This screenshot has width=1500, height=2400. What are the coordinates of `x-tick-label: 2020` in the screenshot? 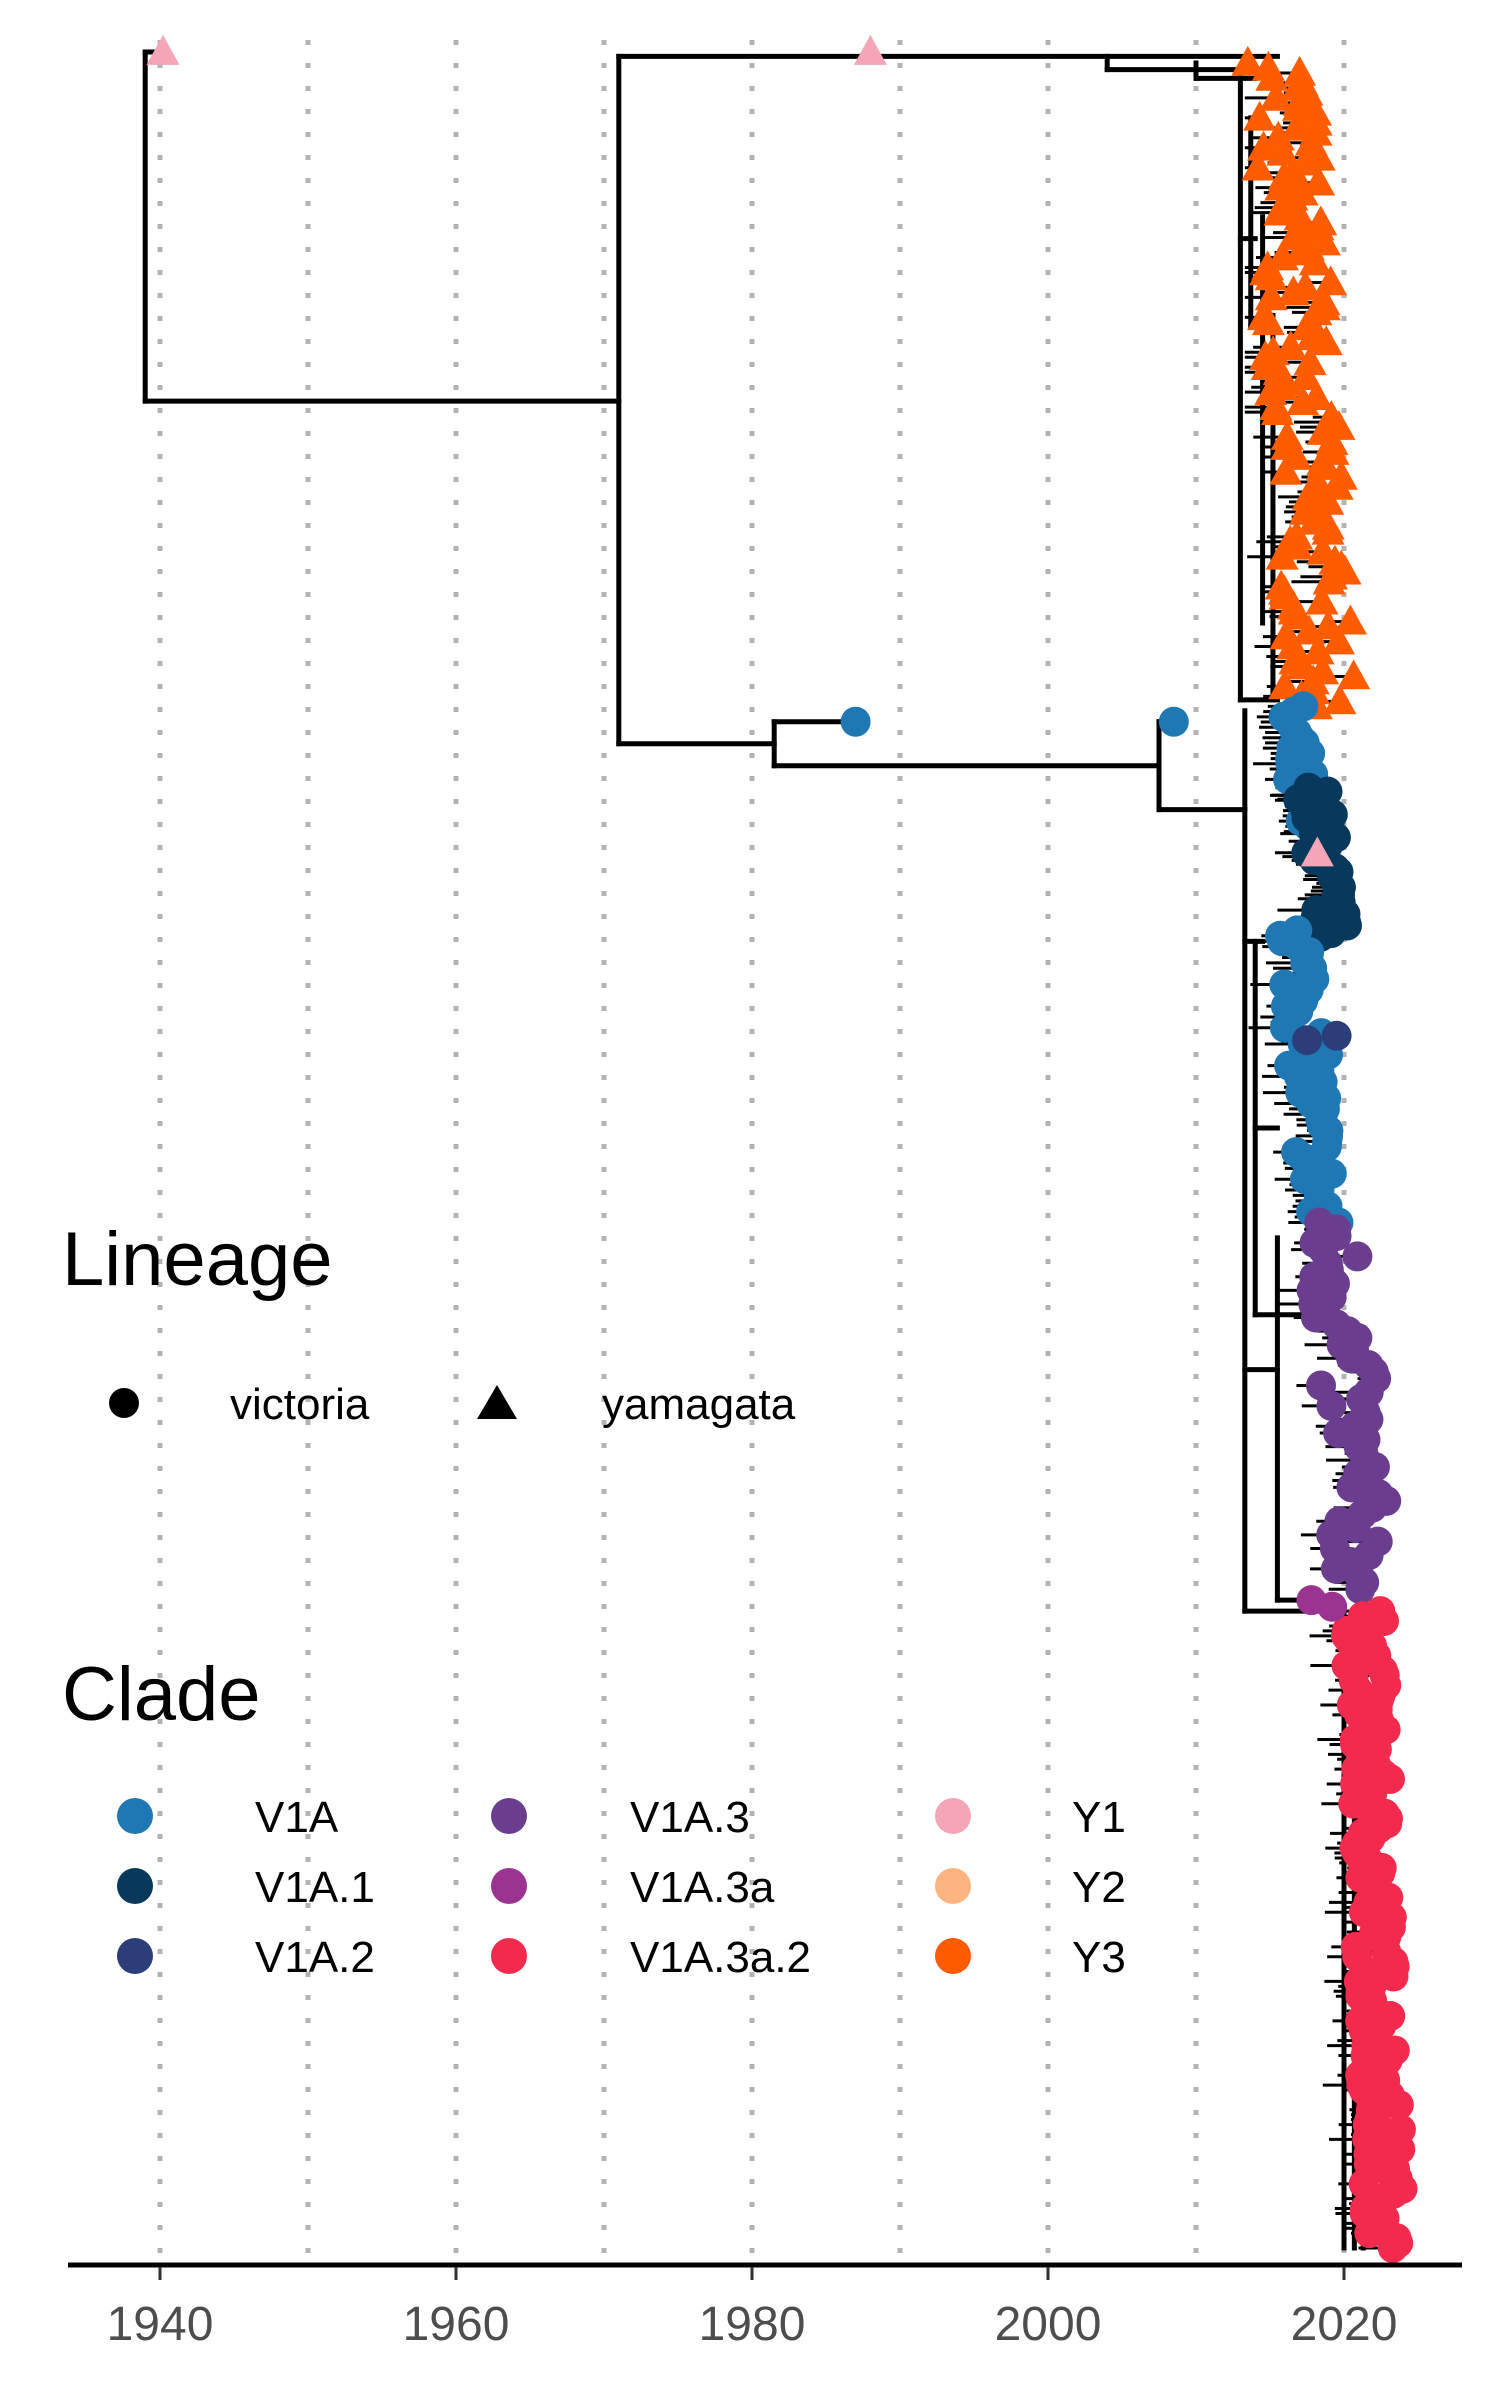 It's located at (1344, 2324).